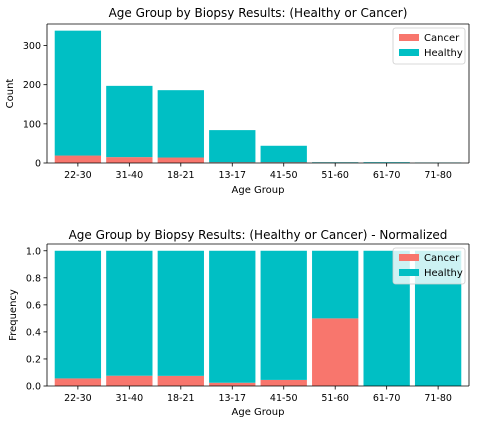  I want to click on y-tick-label: 0.8, so click(33, 278).